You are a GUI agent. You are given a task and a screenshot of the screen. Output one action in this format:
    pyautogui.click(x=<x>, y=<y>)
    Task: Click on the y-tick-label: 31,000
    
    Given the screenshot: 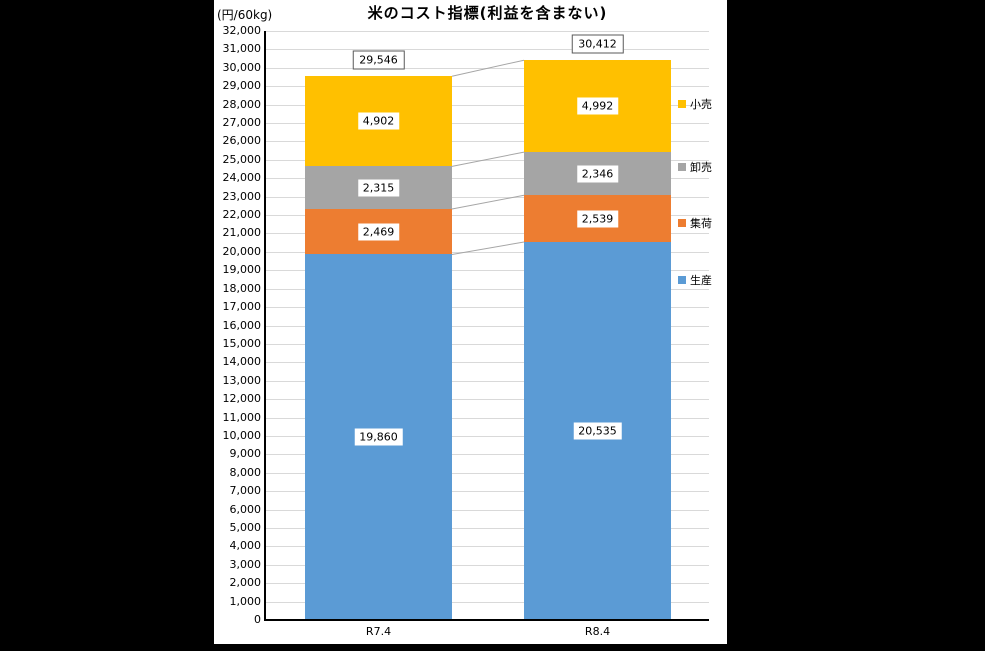 What is the action you would take?
    pyautogui.click(x=242, y=48)
    